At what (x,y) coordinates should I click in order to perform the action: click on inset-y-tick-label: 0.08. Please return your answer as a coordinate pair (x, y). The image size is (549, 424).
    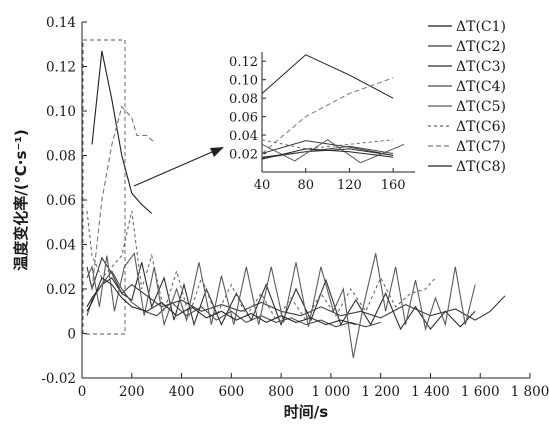
    Looking at the image, I should click on (243, 99).